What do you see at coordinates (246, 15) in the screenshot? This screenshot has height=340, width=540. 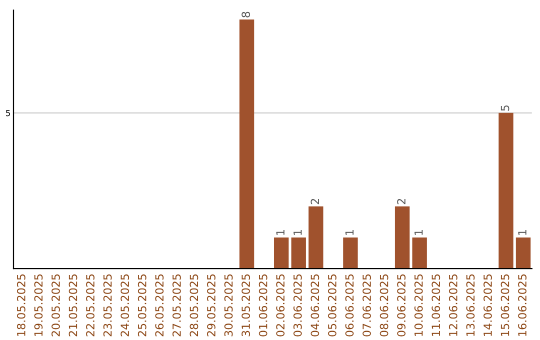 I see `data-label: 8` at bounding box center [246, 15].